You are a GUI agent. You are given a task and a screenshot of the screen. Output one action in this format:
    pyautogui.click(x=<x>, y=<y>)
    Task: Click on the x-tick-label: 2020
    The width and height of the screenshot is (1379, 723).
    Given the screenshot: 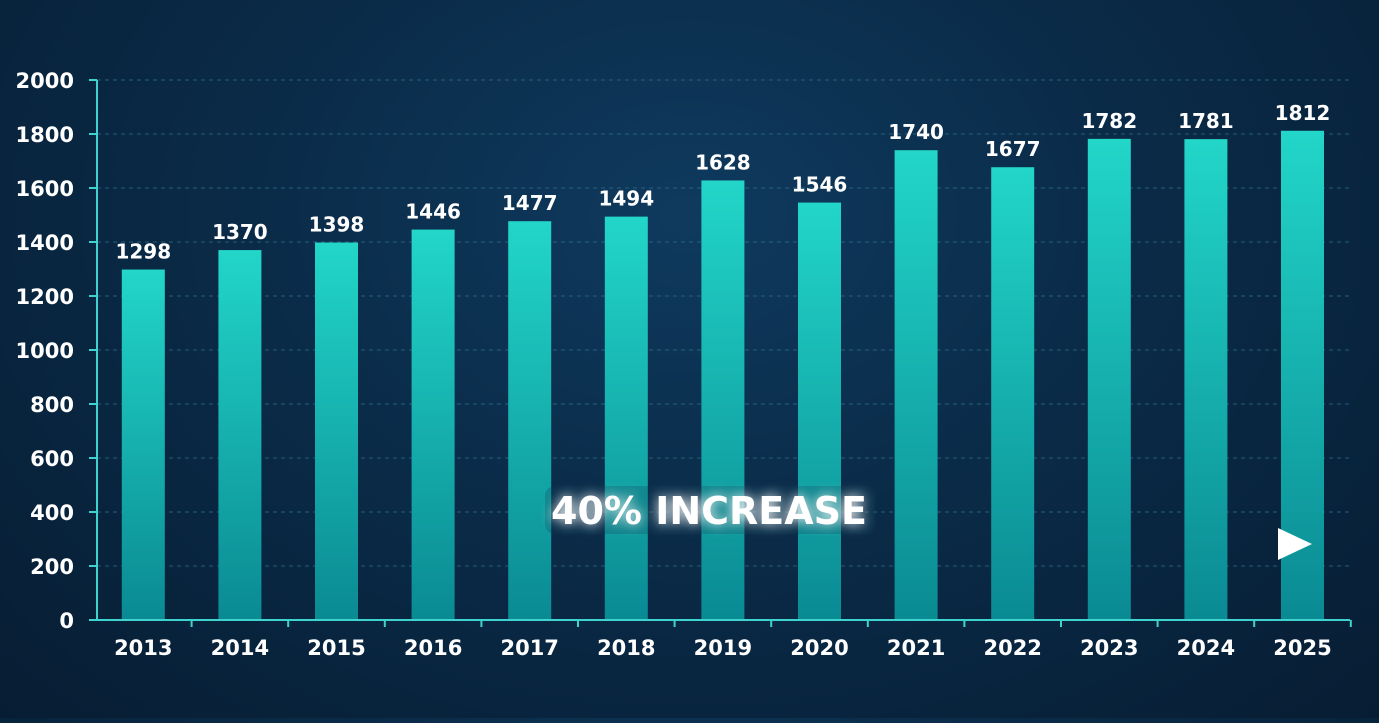 What is the action you would take?
    pyautogui.click(x=819, y=648)
    